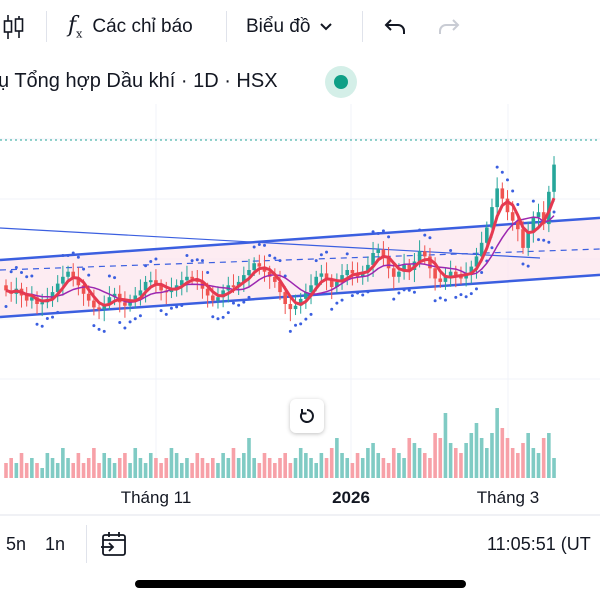  I want to click on calendar-arrow-icon, so click(114, 544).